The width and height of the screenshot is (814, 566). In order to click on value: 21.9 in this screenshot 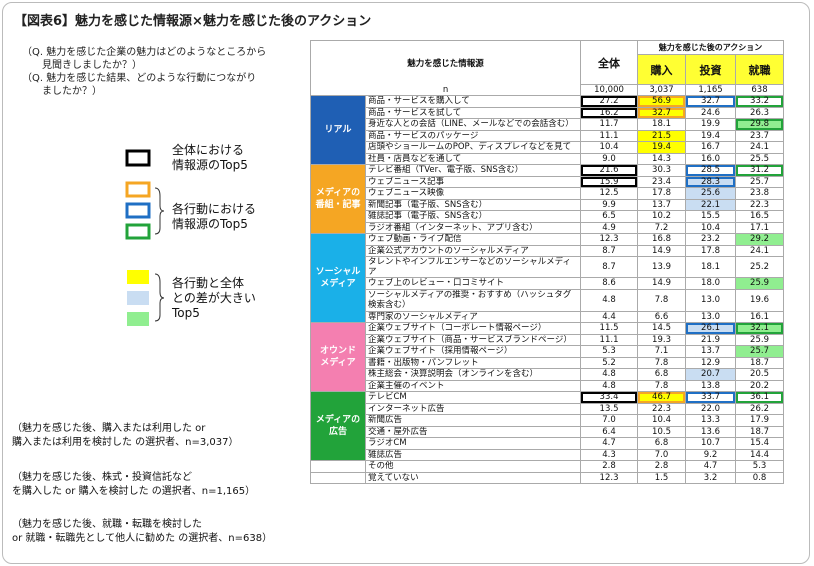, I will do `click(711, 339)`.